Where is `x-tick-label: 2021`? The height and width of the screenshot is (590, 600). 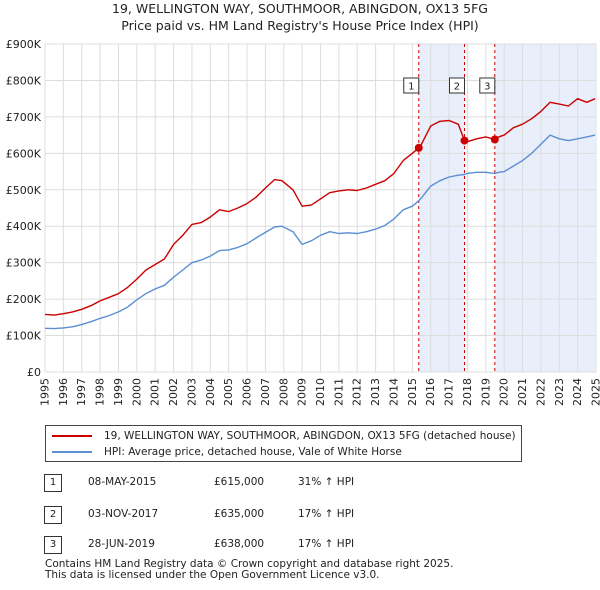 x-tick-label: 2021 is located at coordinates (522, 392).